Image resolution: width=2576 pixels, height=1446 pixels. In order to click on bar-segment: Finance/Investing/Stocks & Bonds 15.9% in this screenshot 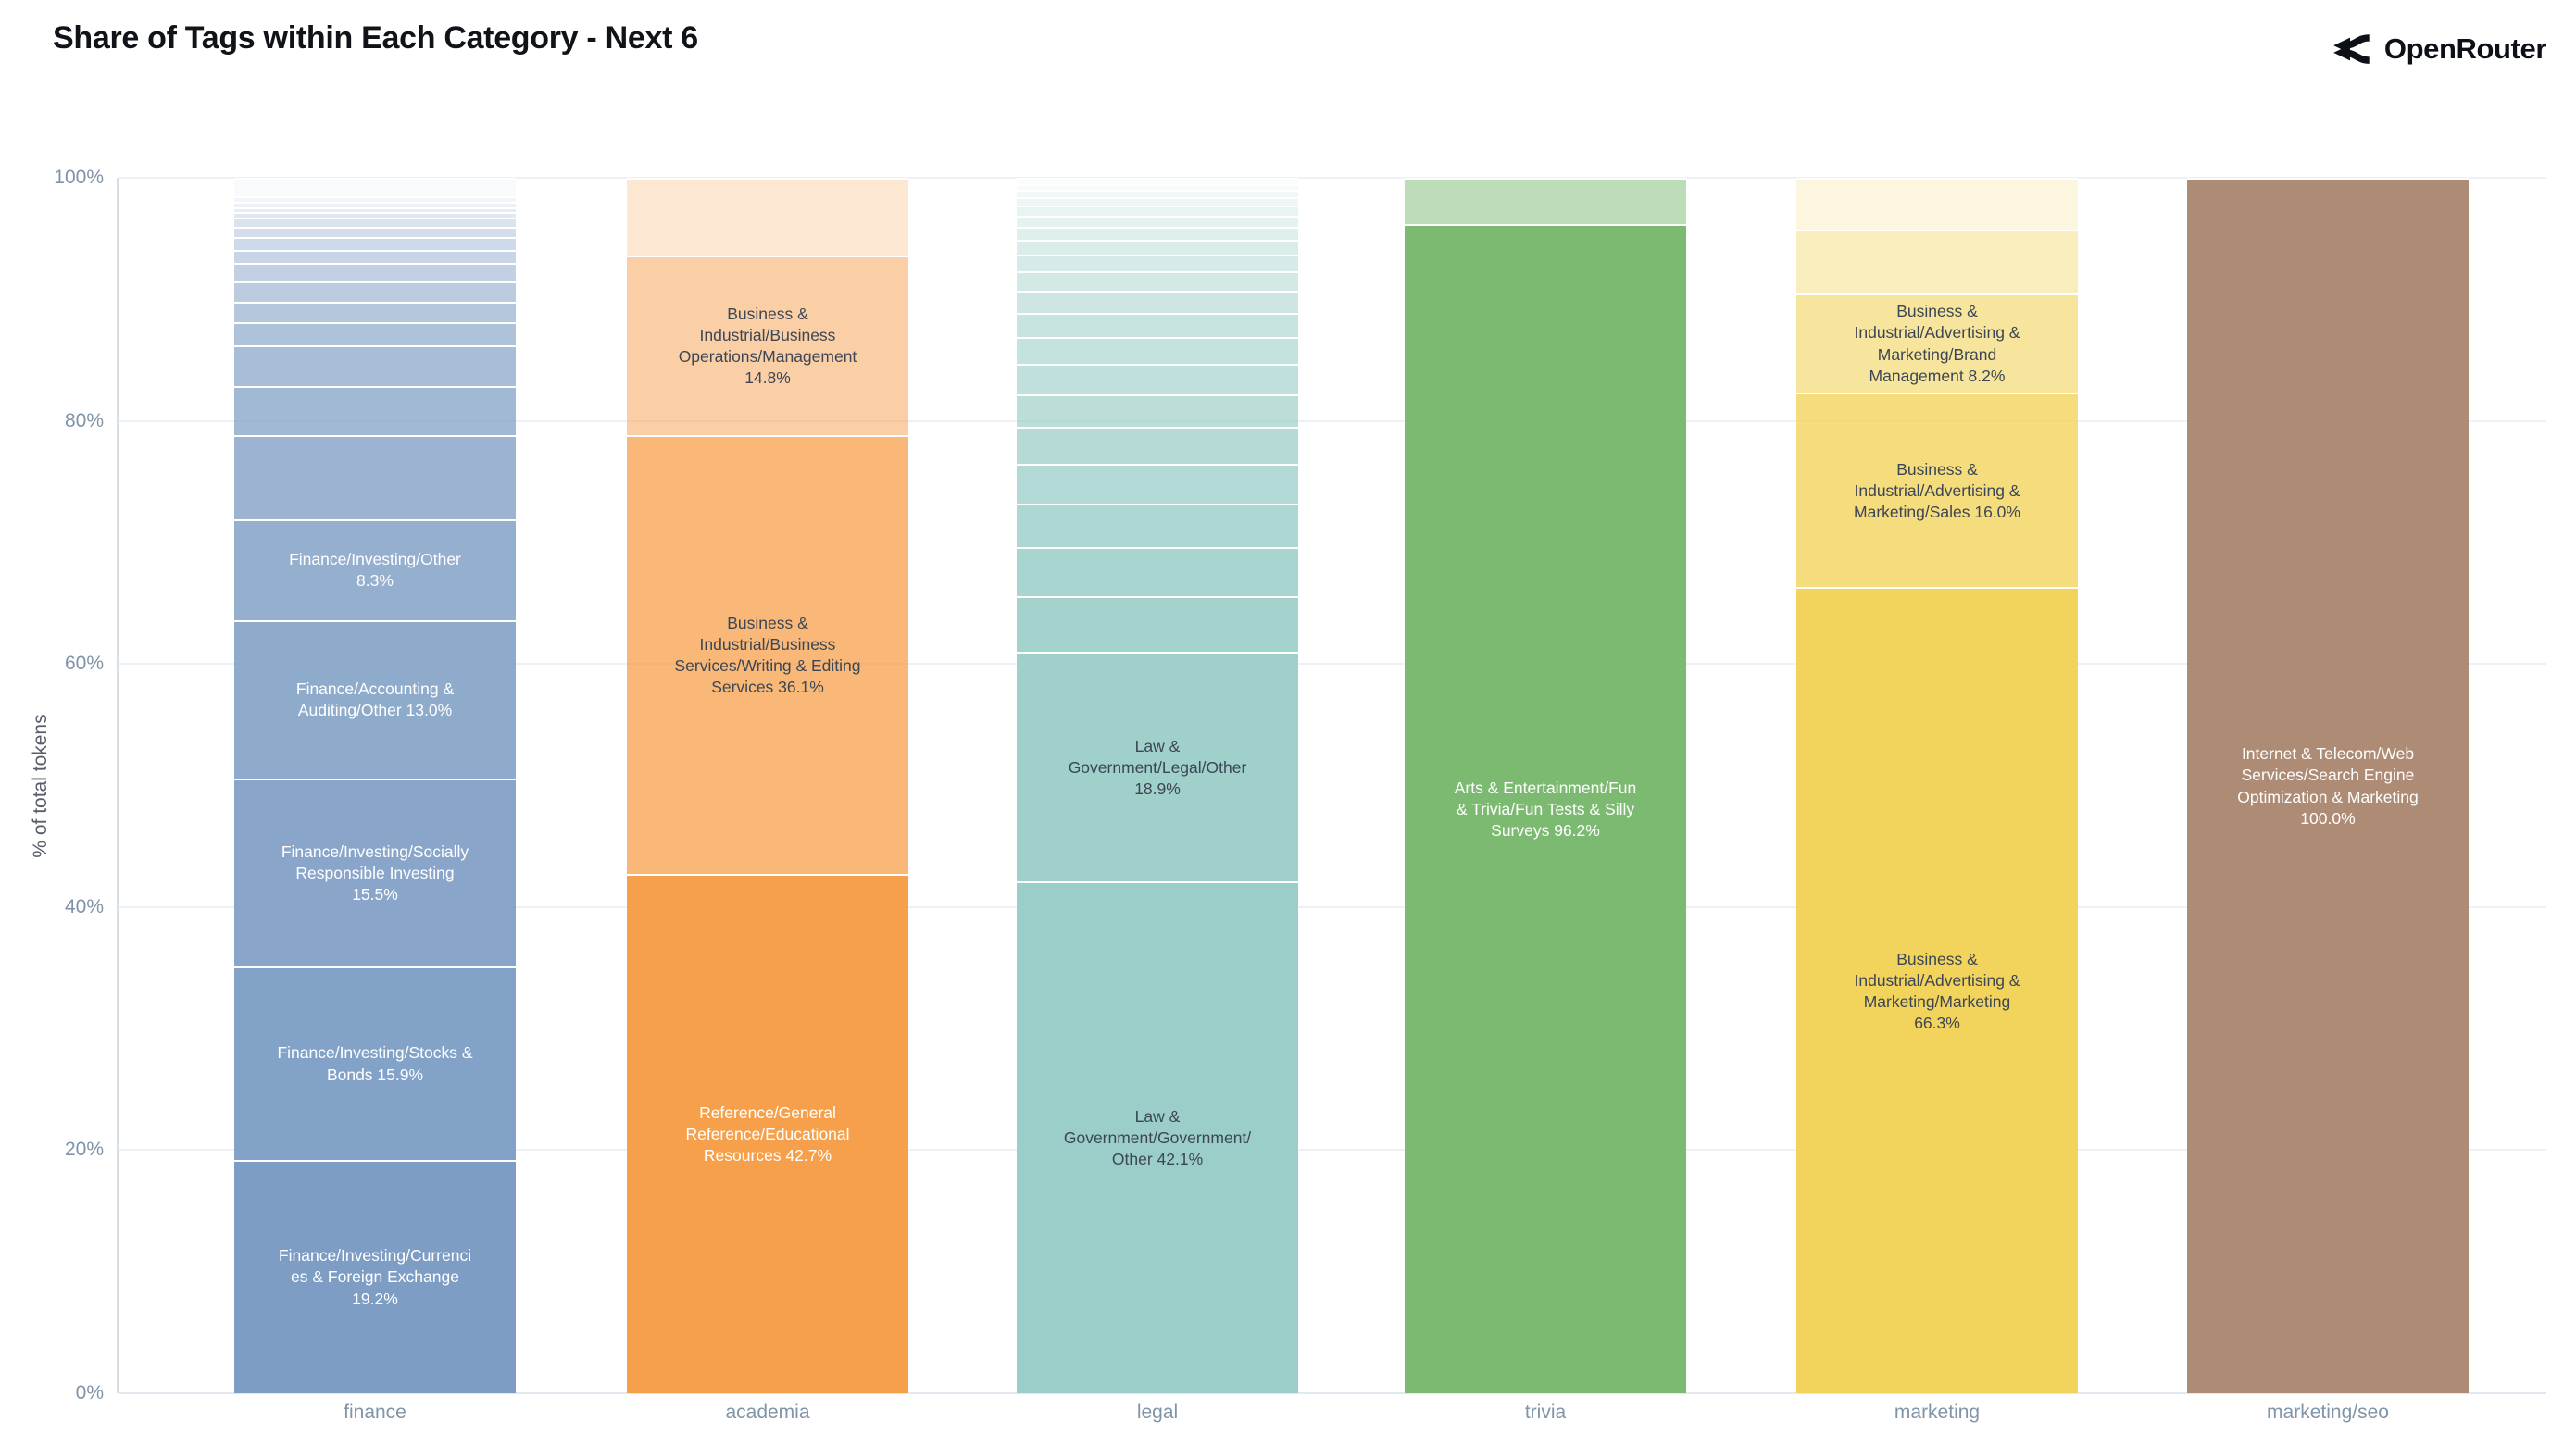, I will do `click(375, 1063)`.